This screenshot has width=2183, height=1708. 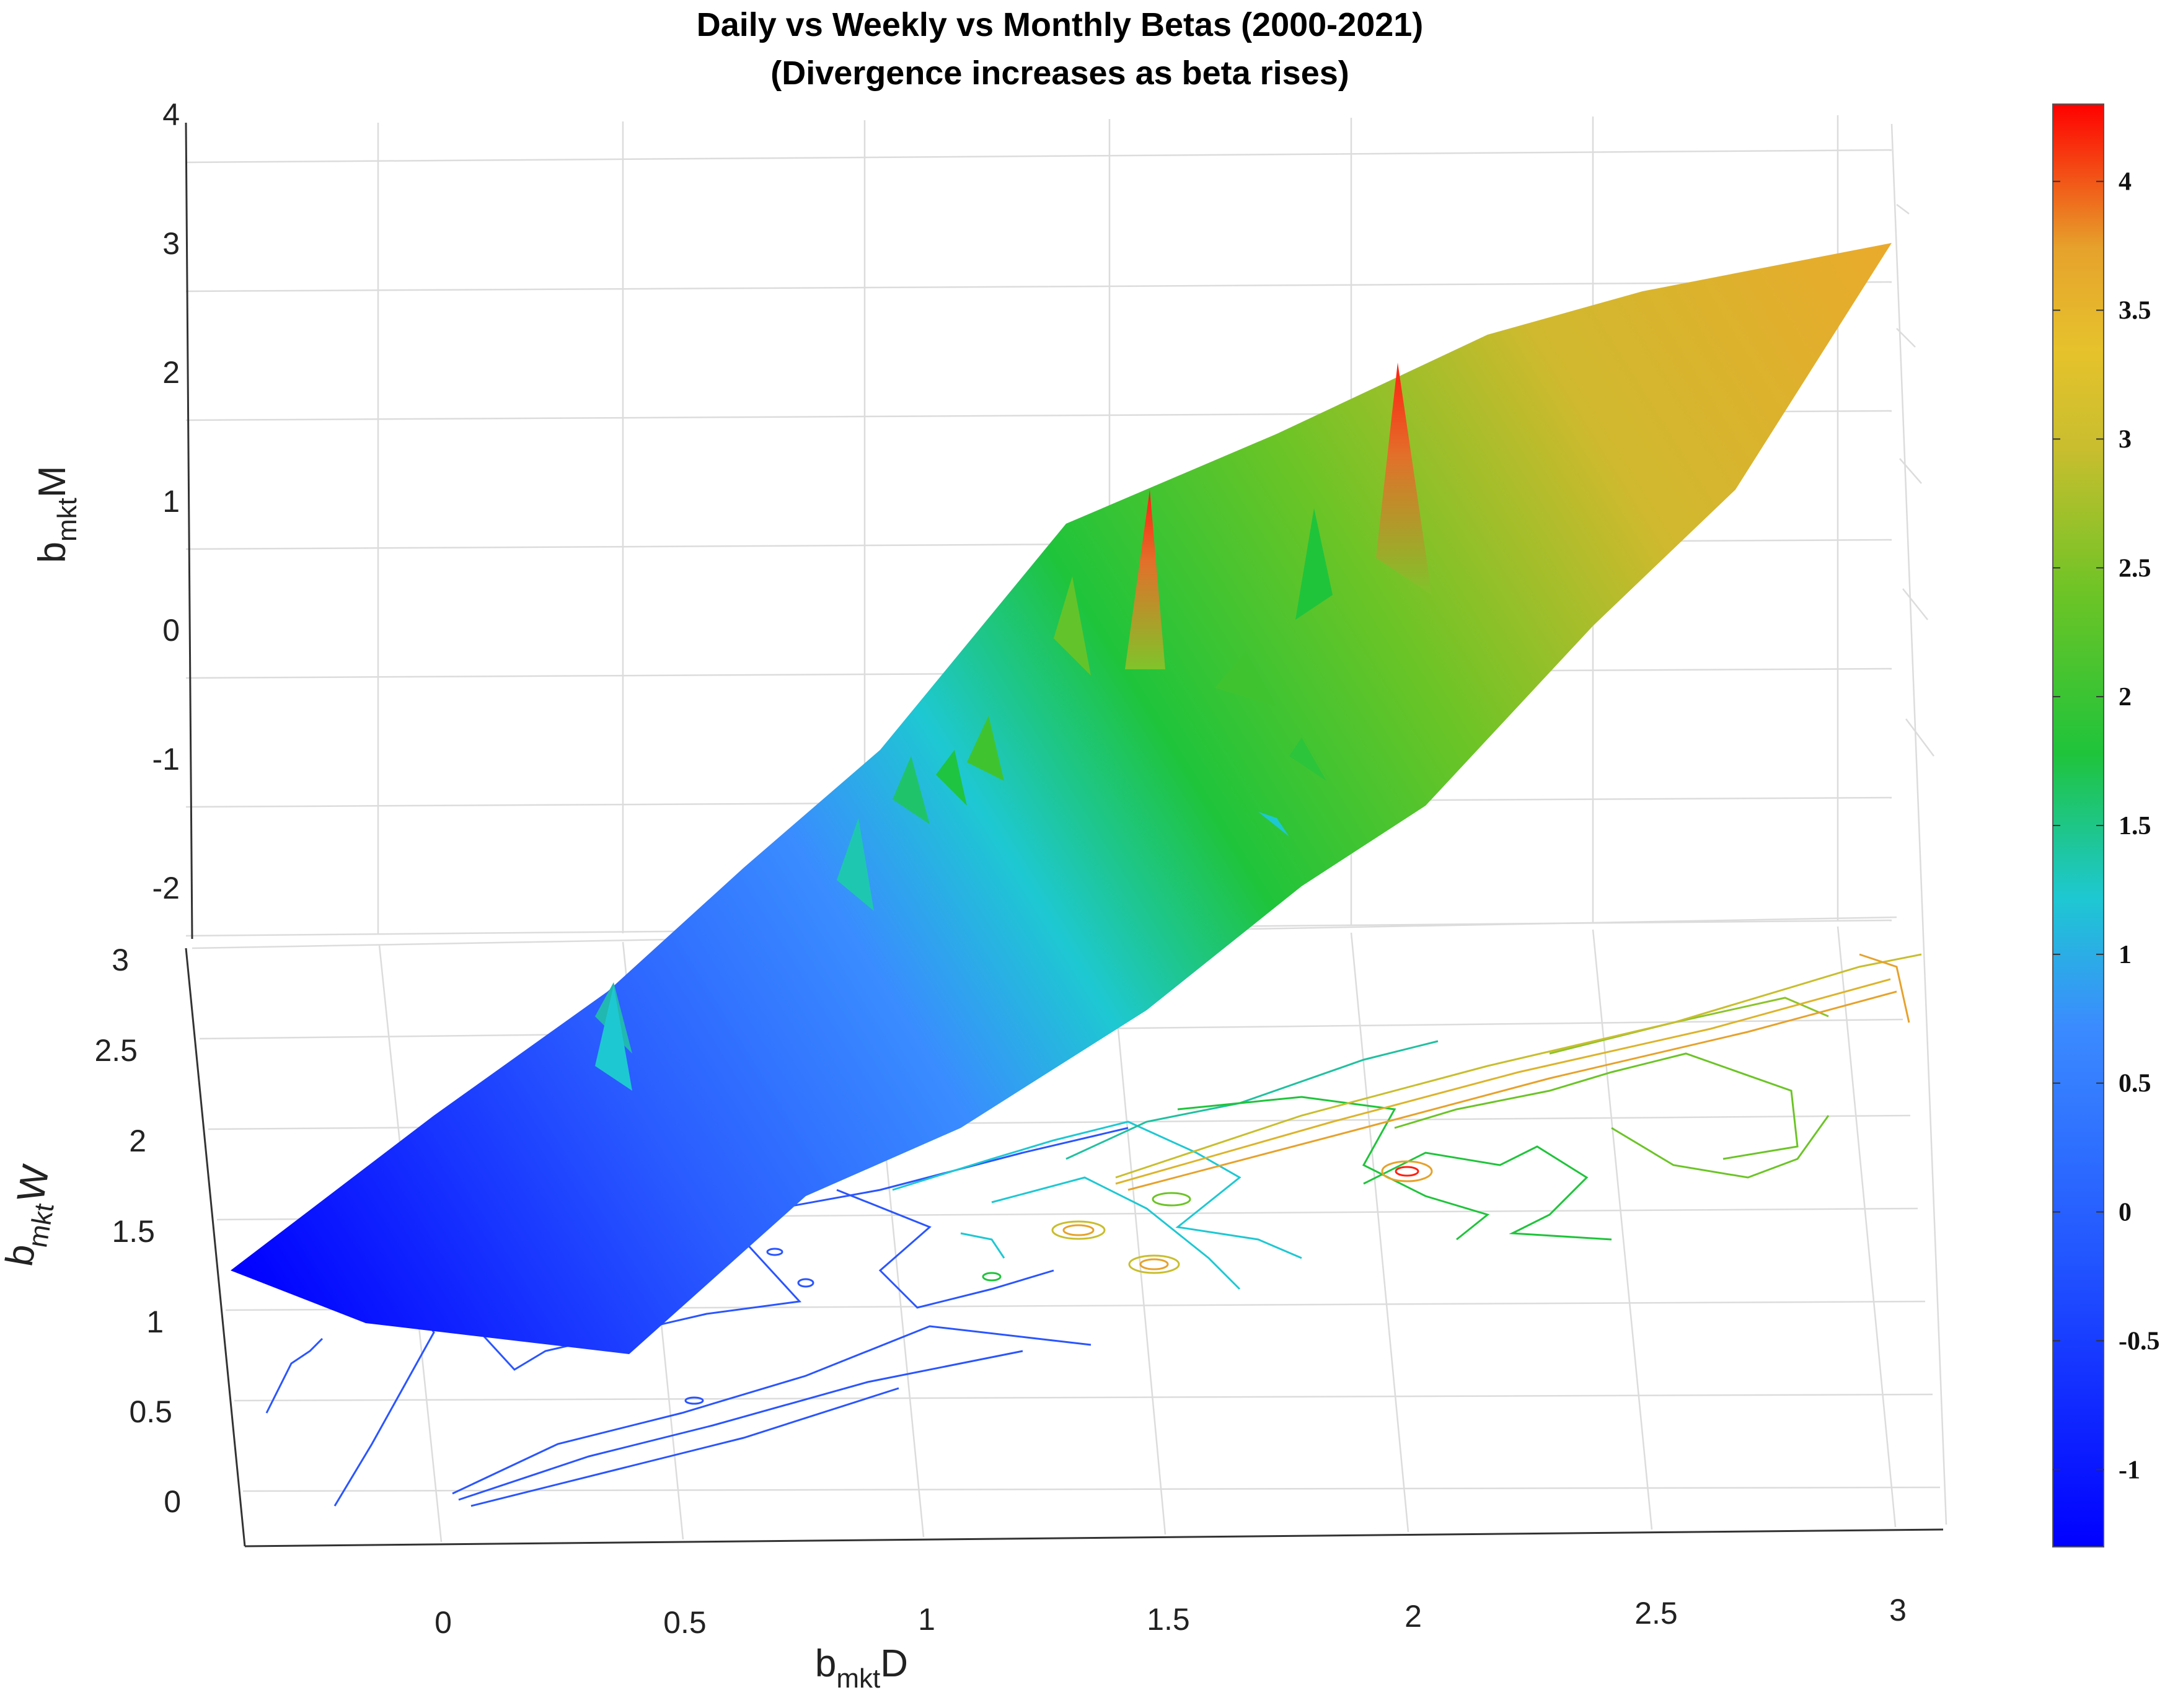 What do you see at coordinates (1413, 1616) in the screenshot?
I see `x-tick-label: 2` at bounding box center [1413, 1616].